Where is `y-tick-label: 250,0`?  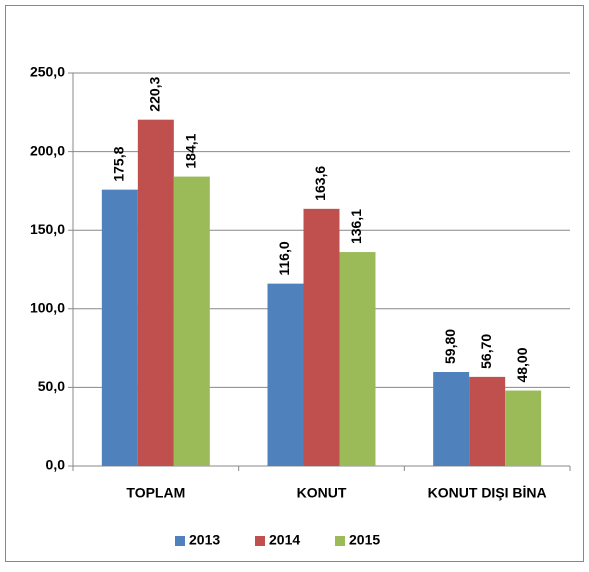 y-tick-label: 250,0 is located at coordinates (47, 72).